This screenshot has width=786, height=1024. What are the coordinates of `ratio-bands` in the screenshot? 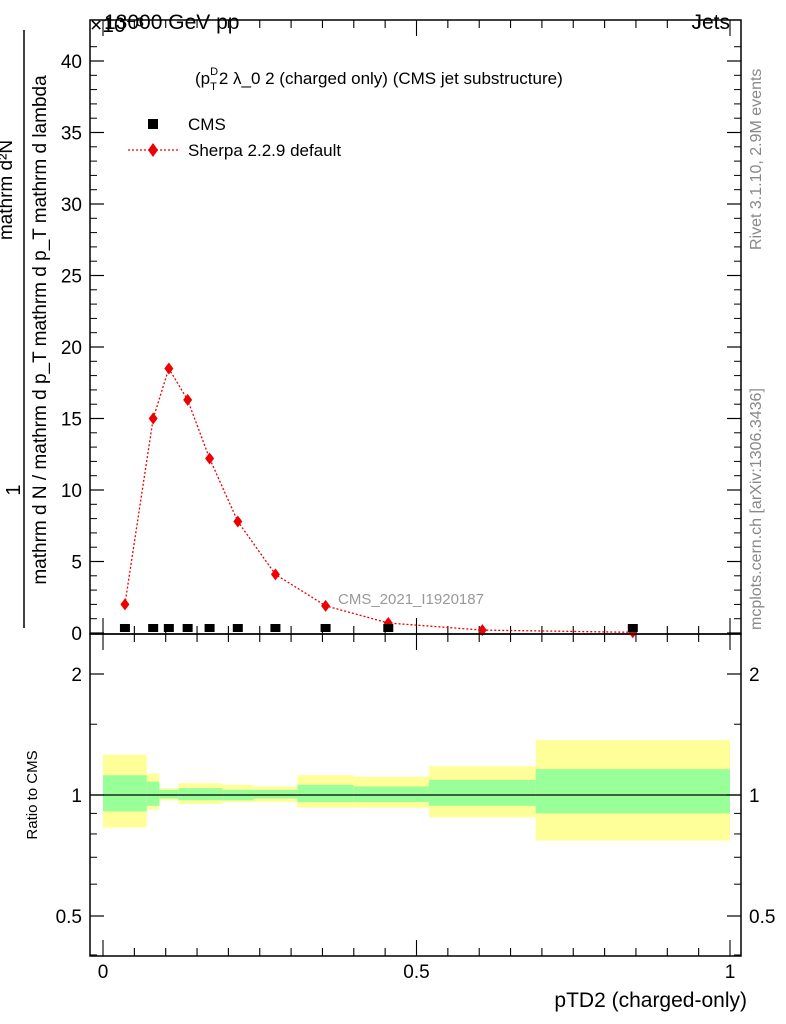 It's located at (416, 790).